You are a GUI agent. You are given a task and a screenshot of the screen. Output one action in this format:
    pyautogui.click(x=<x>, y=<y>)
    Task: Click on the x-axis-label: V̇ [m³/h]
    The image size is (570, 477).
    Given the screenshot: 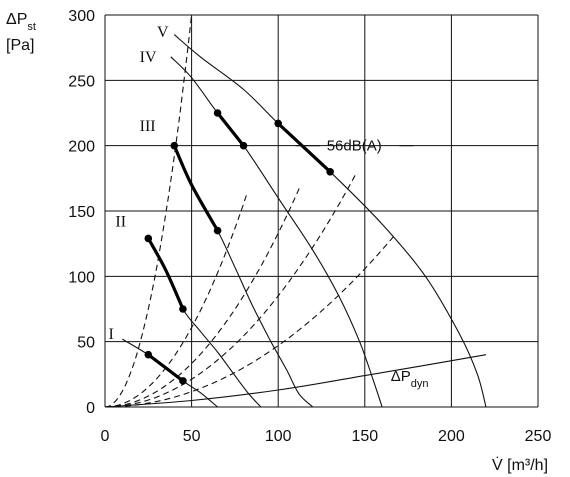 What is the action you would take?
    pyautogui.click(x=520, y=465)
    